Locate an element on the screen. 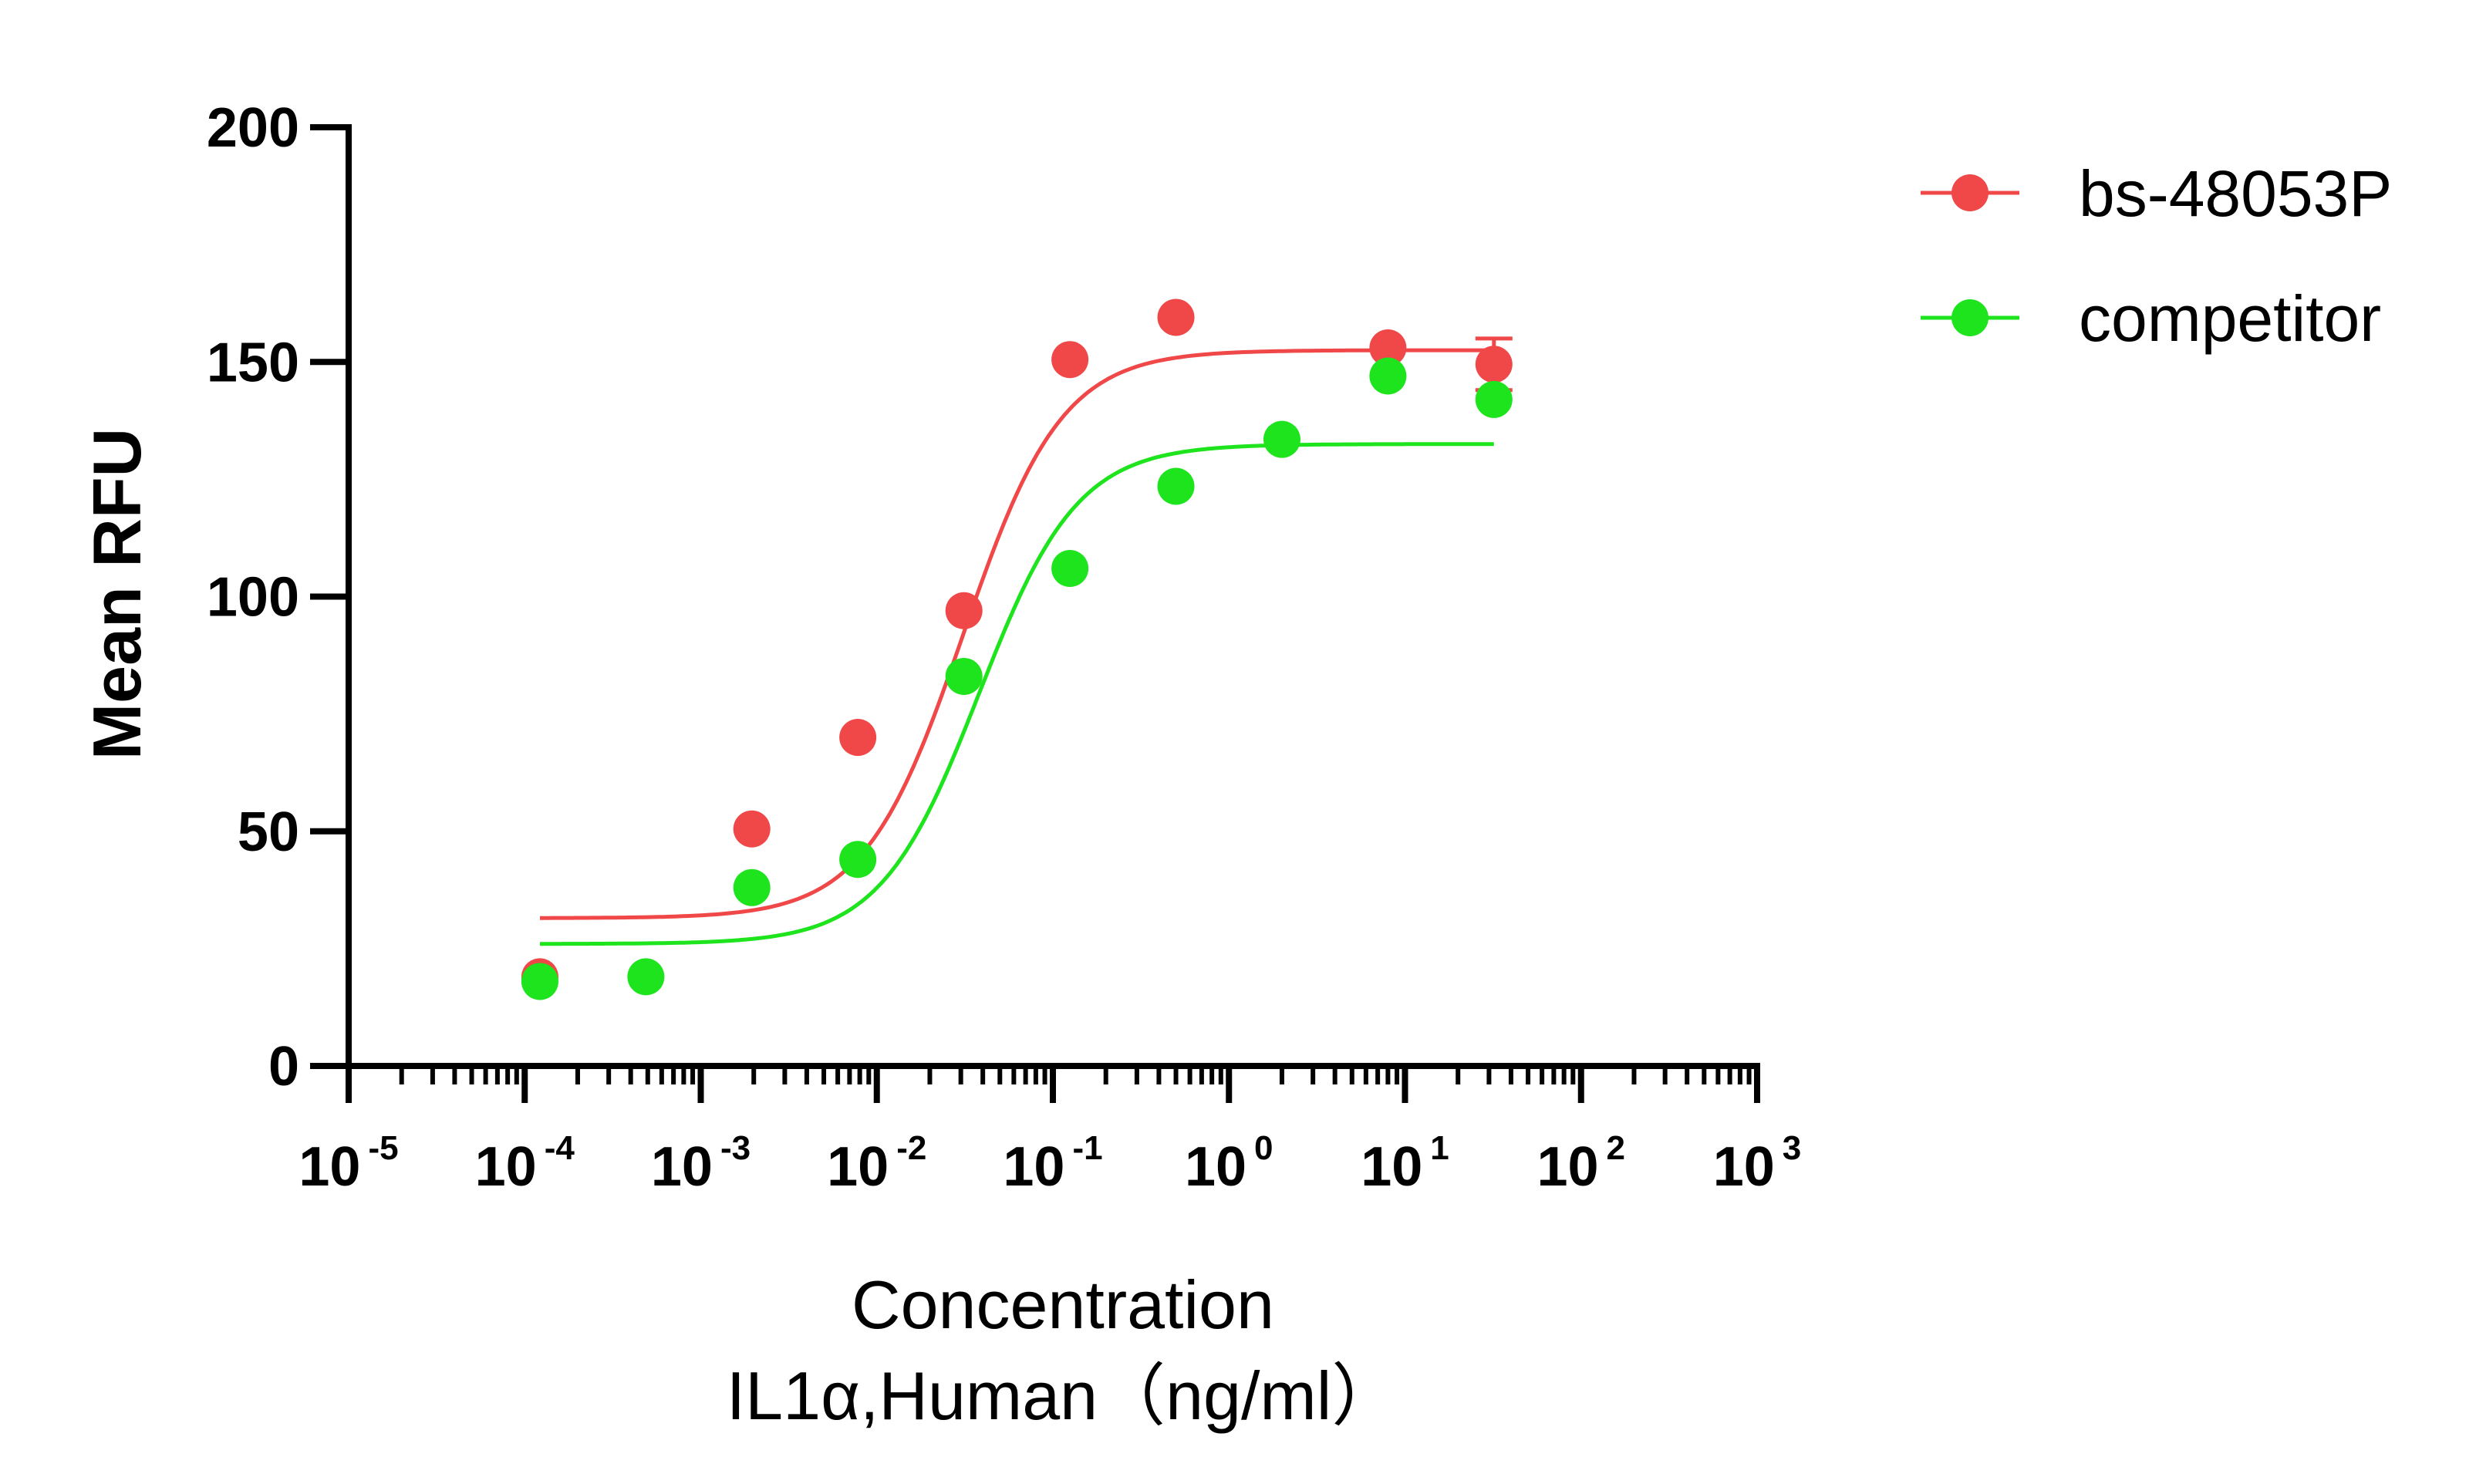 This screenshot has height=1484, width=2476. x-tick-label: 10 -4 is located at coordinates (525, 1163).